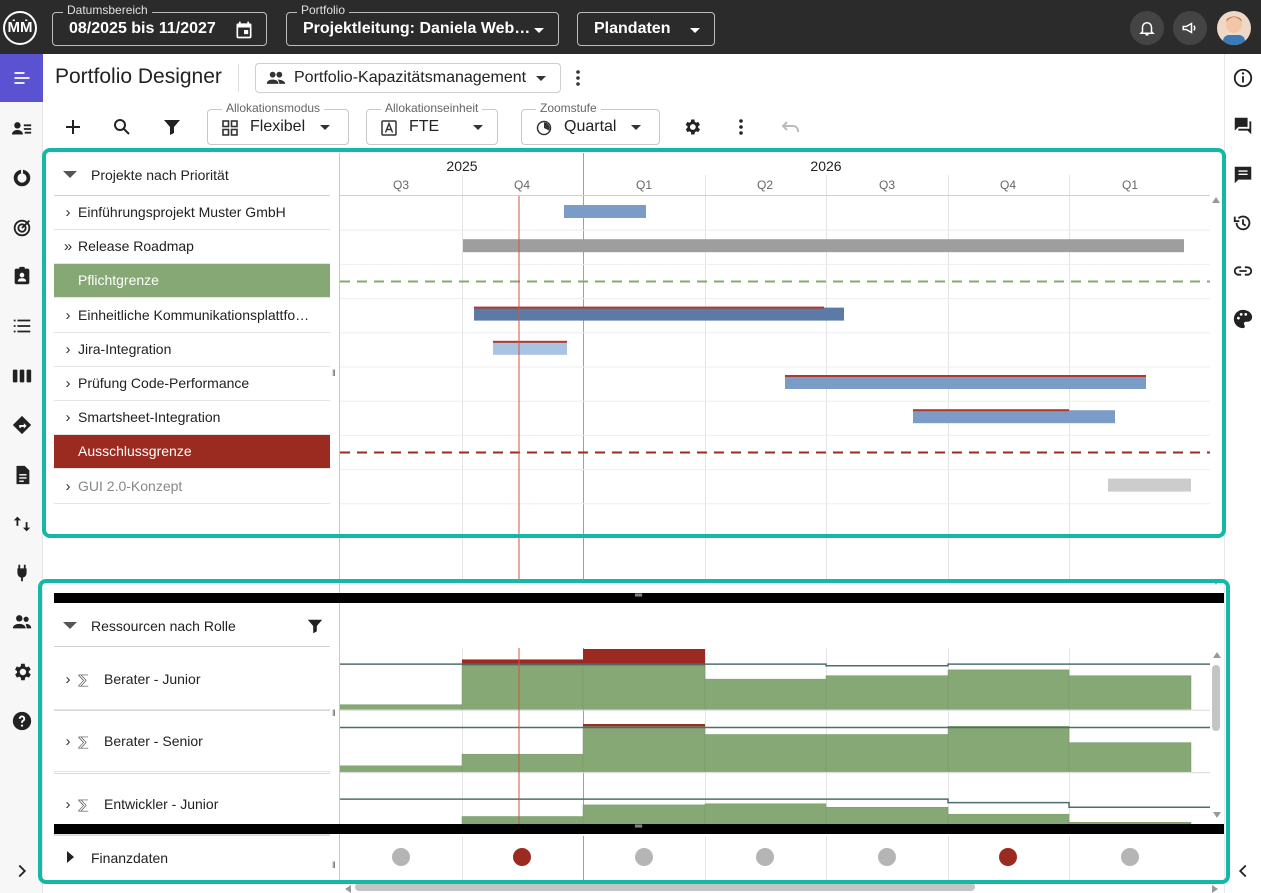  I want to click on project-row: › Prüfung Code-Performance, so click(192, 384).